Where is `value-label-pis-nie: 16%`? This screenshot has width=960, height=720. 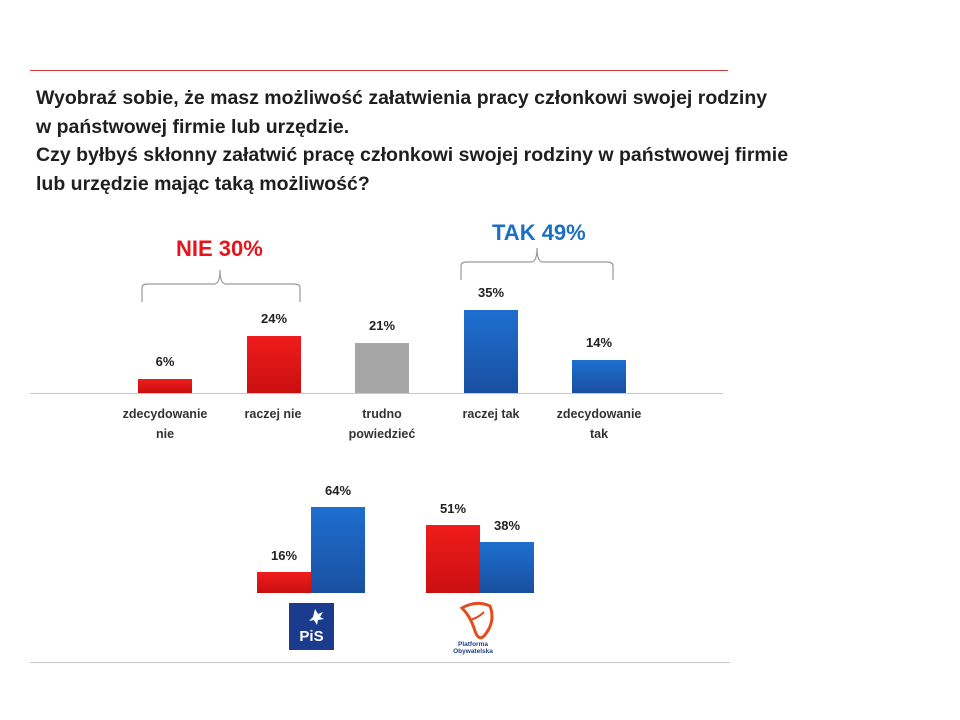 value-label-pis-nie: 16% is located at coordinates (284, 555).